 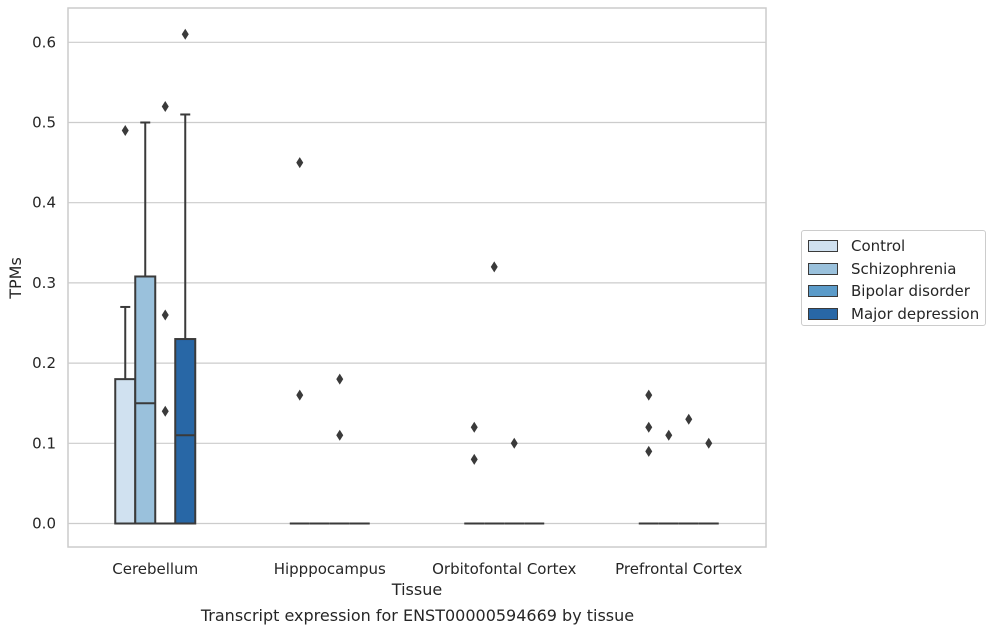 I want to click on y-tick-label: 0.2, so click(x=44, y=363).